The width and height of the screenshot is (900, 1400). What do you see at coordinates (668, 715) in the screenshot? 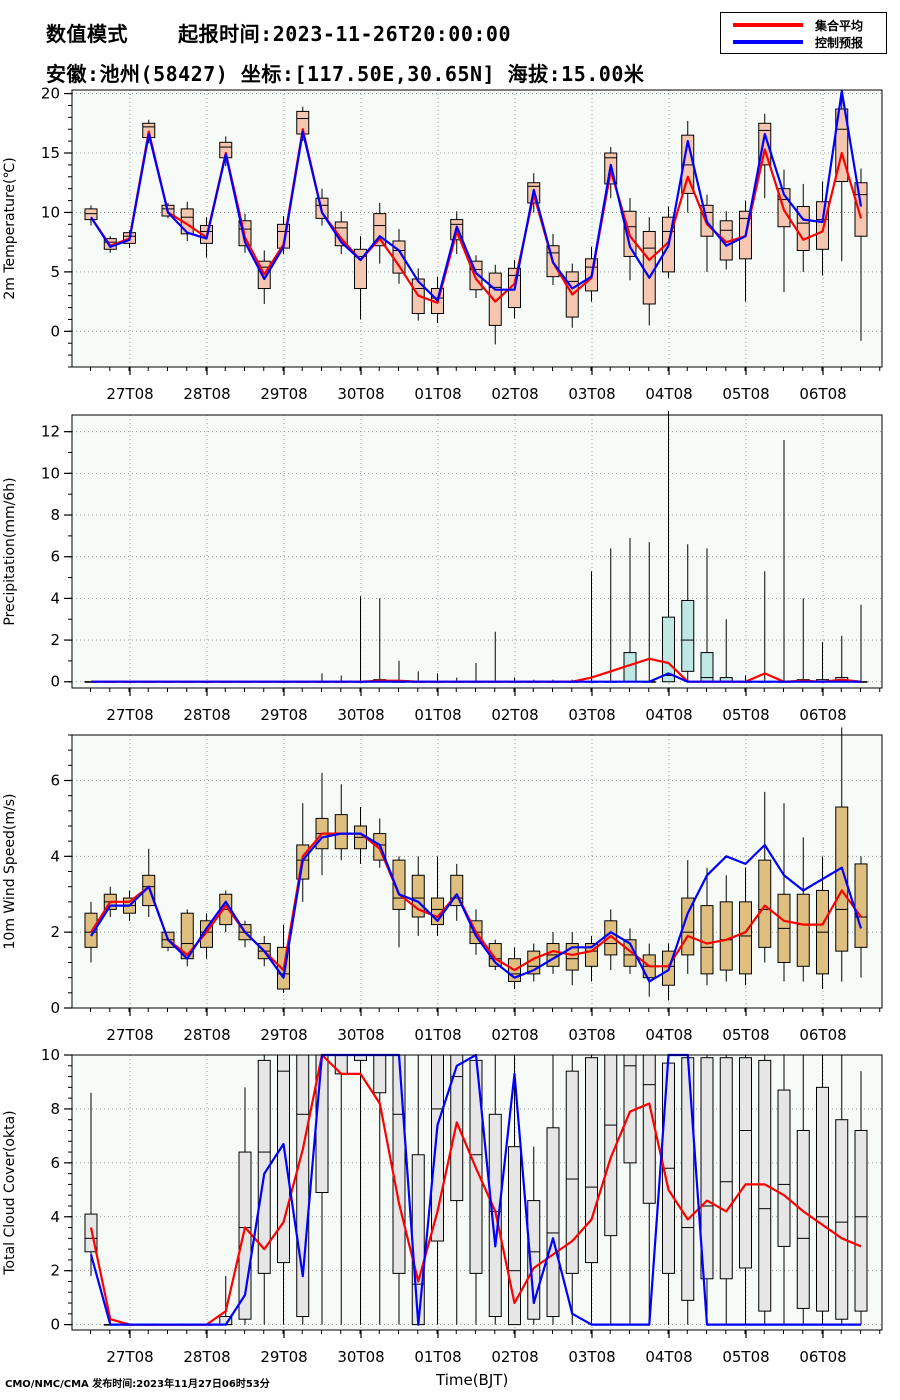
I see `precip-x-tick-label: 04T08` at bounding box center [668, 715].